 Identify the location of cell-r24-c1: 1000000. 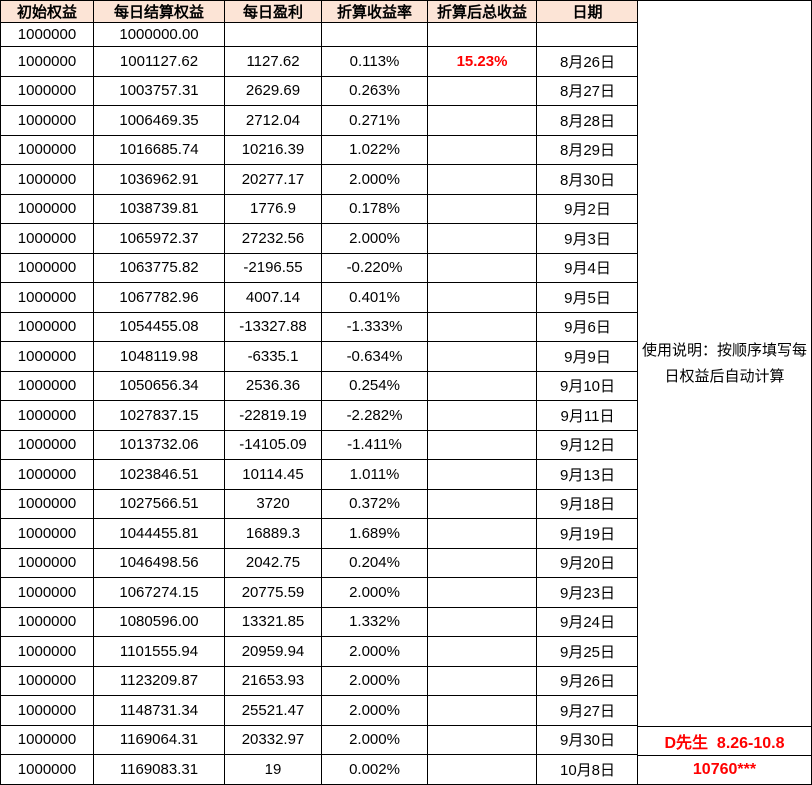
(47, 710).